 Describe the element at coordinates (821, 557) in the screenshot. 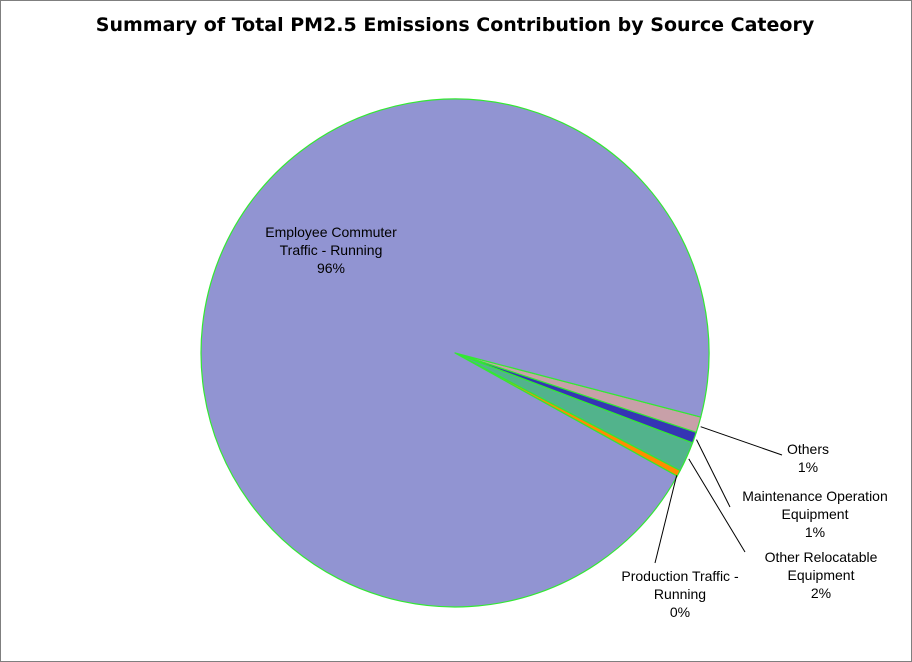

I see `slice-name: Other Relocatable` at that location.